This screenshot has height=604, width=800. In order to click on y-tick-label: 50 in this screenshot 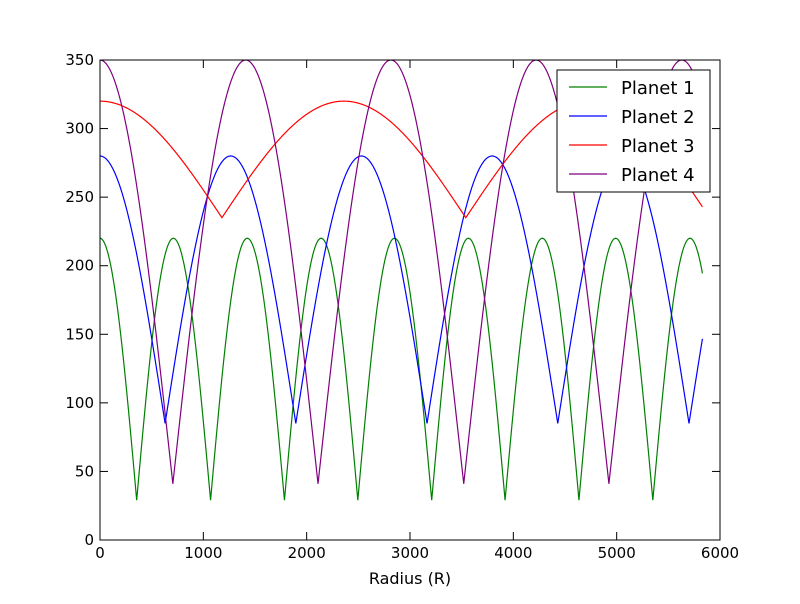, I will do `click(84, 471)`.